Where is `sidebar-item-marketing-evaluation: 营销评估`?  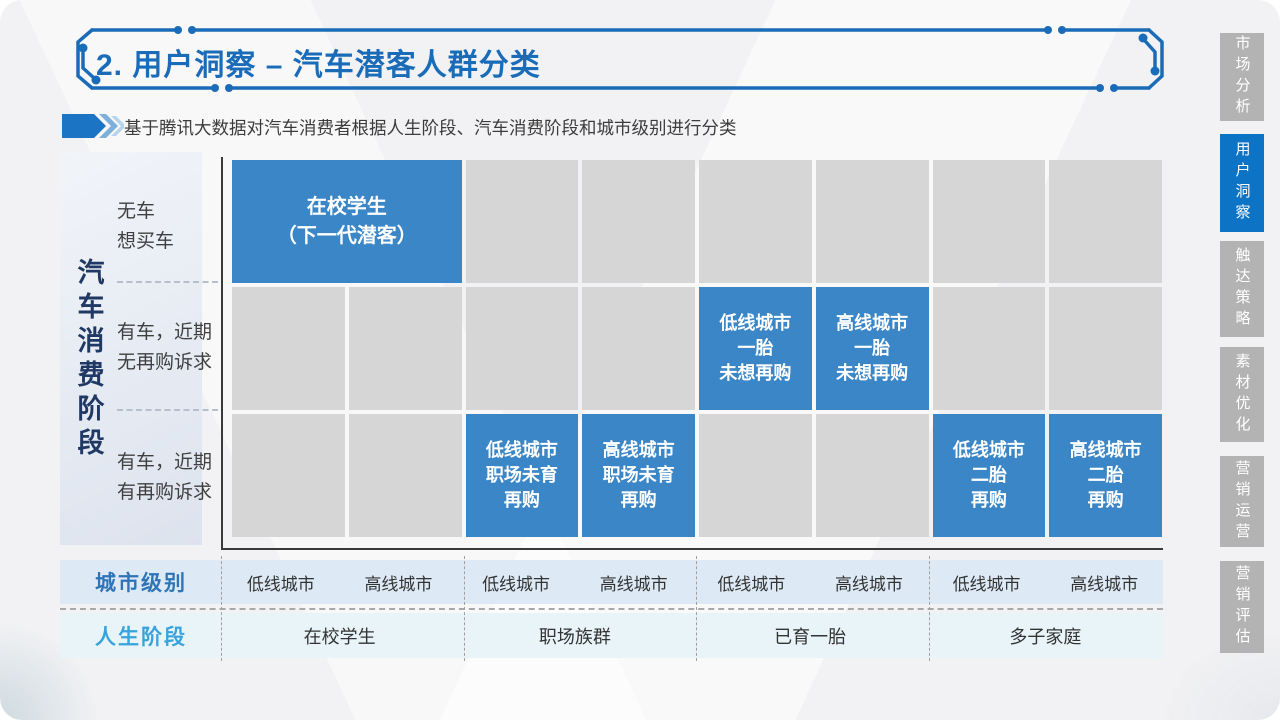
sidebar-item-marketing-evaluation: 营销评估 is located at coordinates (1242, 607).